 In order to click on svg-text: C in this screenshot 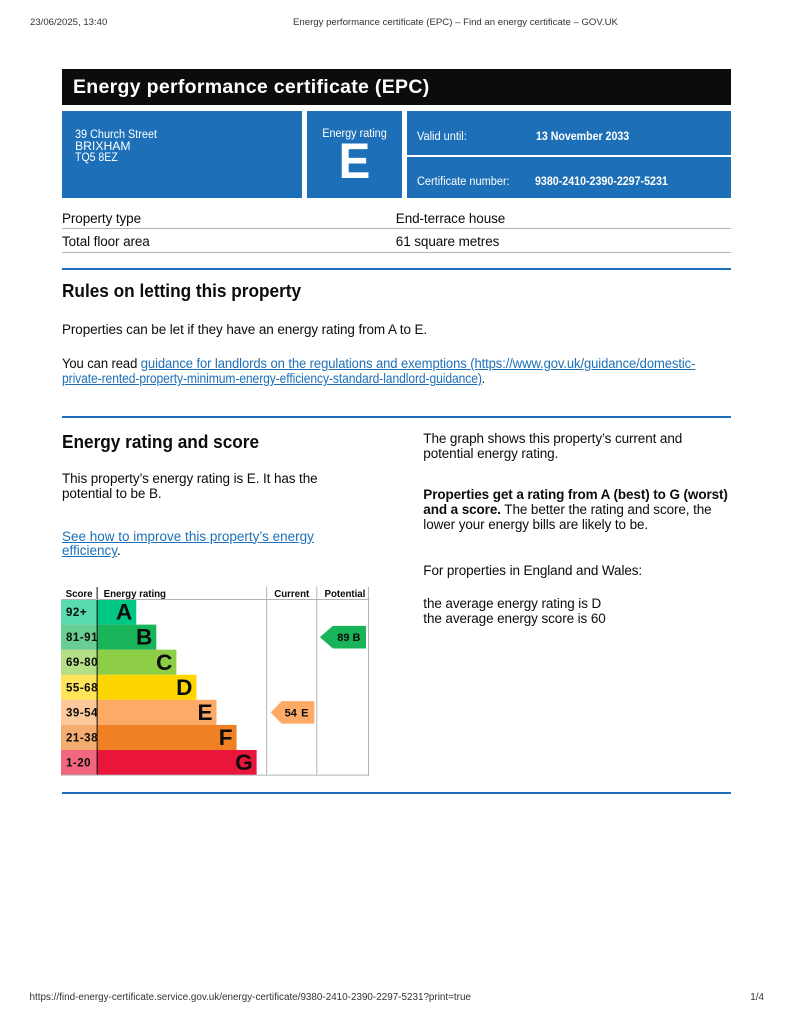, I will do `click(164, 662)`.